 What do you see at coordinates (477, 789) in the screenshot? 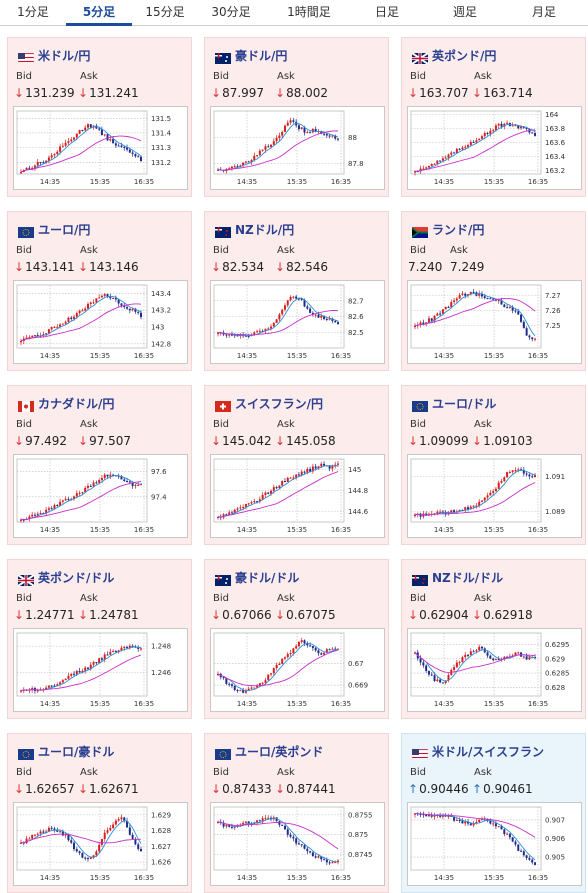
I see `up-arrow-icon: ↑` at bounding box center [477, 789].